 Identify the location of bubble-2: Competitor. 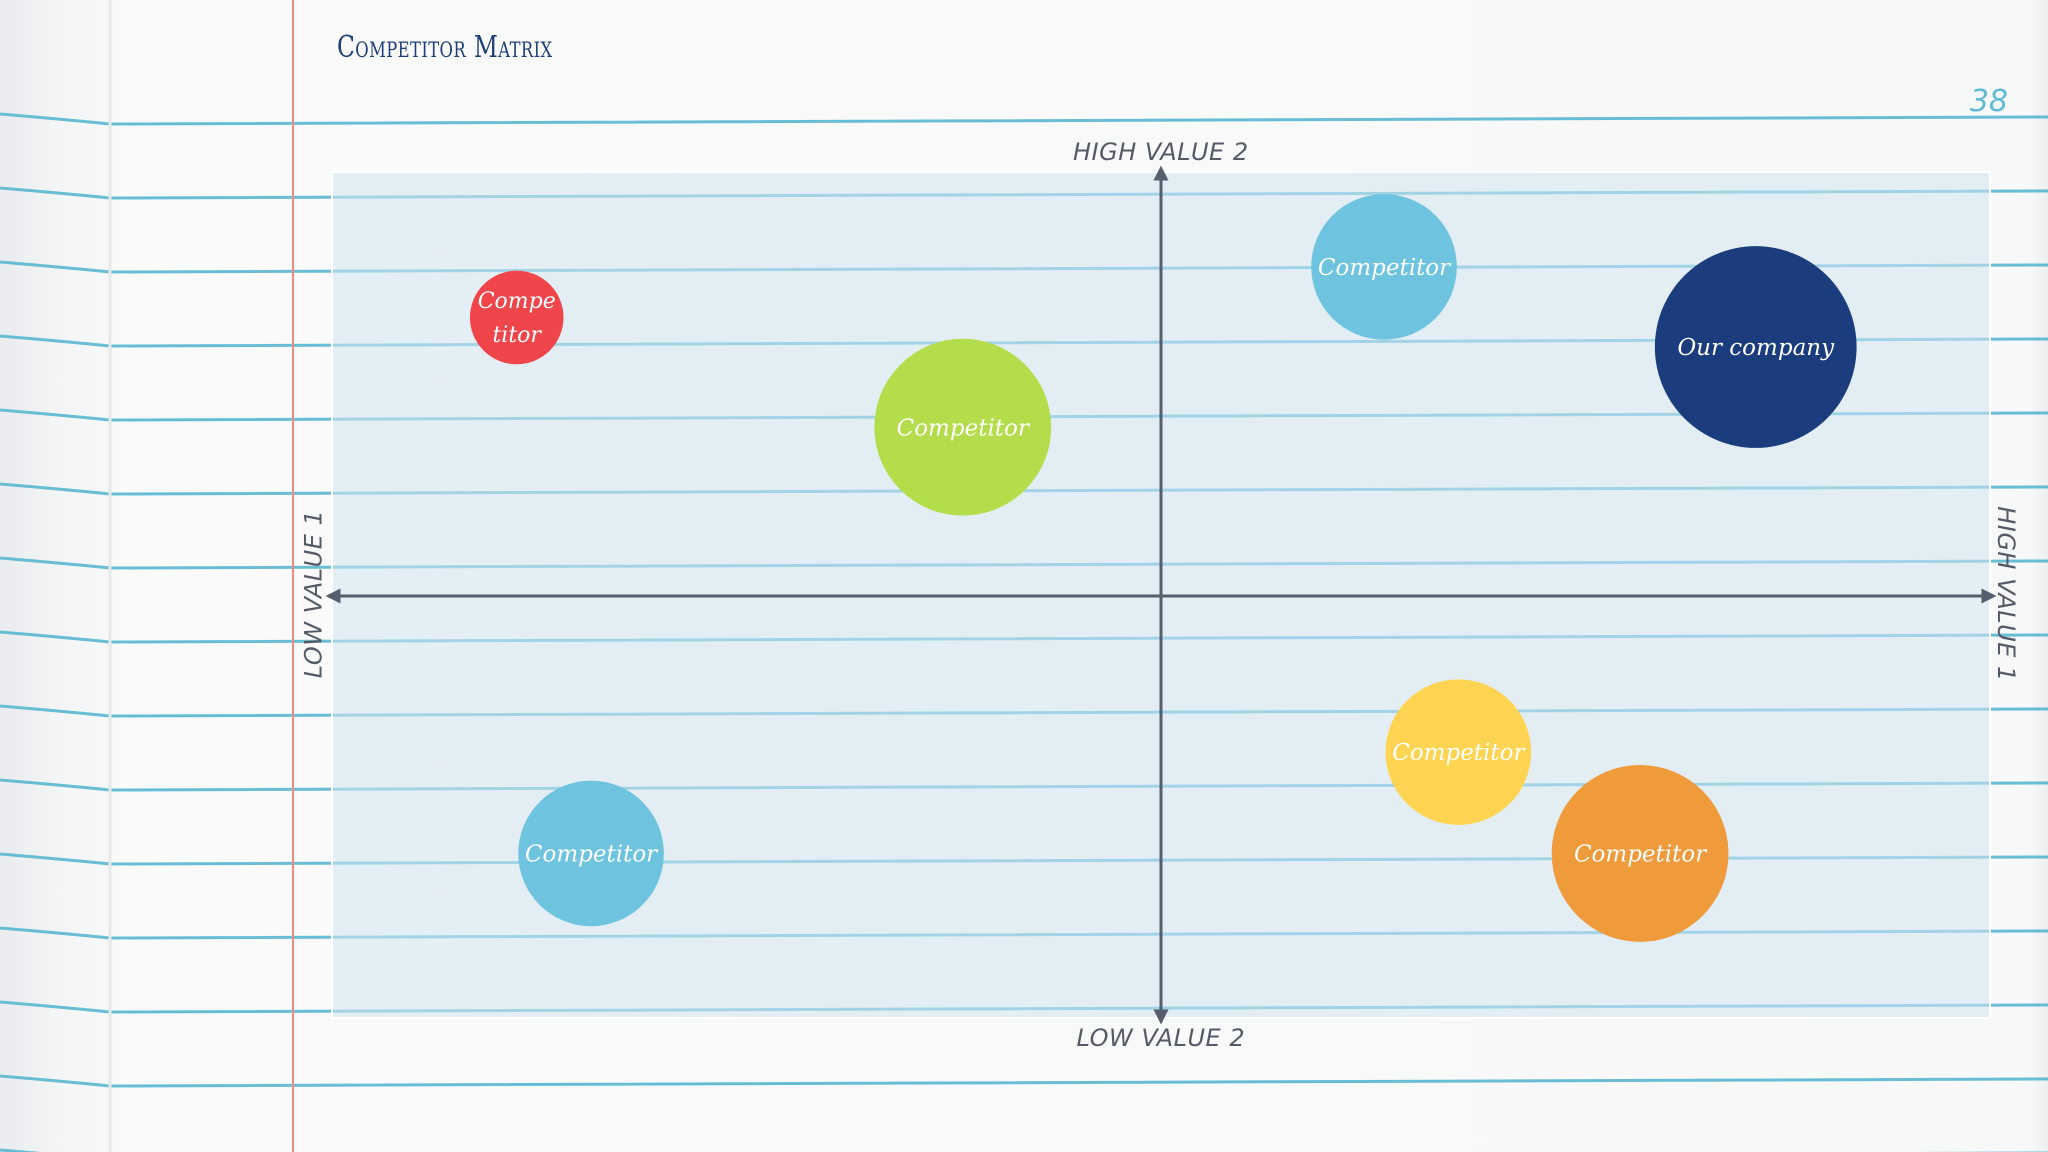
(963, 427).